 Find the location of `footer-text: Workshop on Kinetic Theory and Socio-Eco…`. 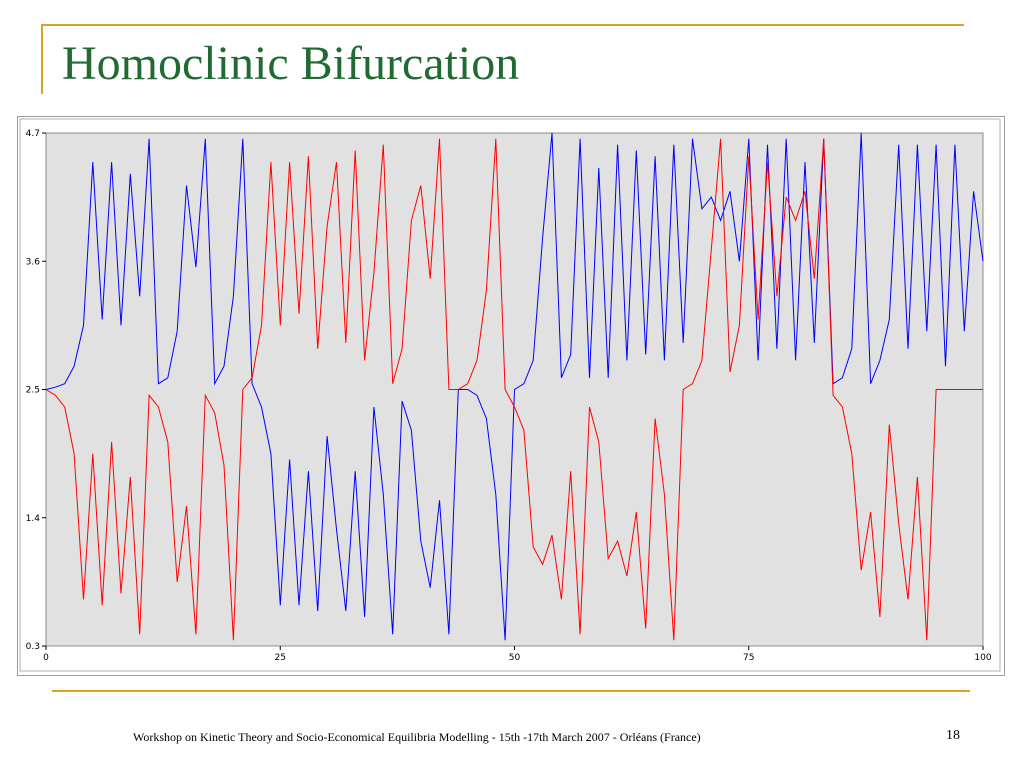

footer-text: Workshop on Kinetic Theory and Socio-Eco… is located at coordinates (417, 737).